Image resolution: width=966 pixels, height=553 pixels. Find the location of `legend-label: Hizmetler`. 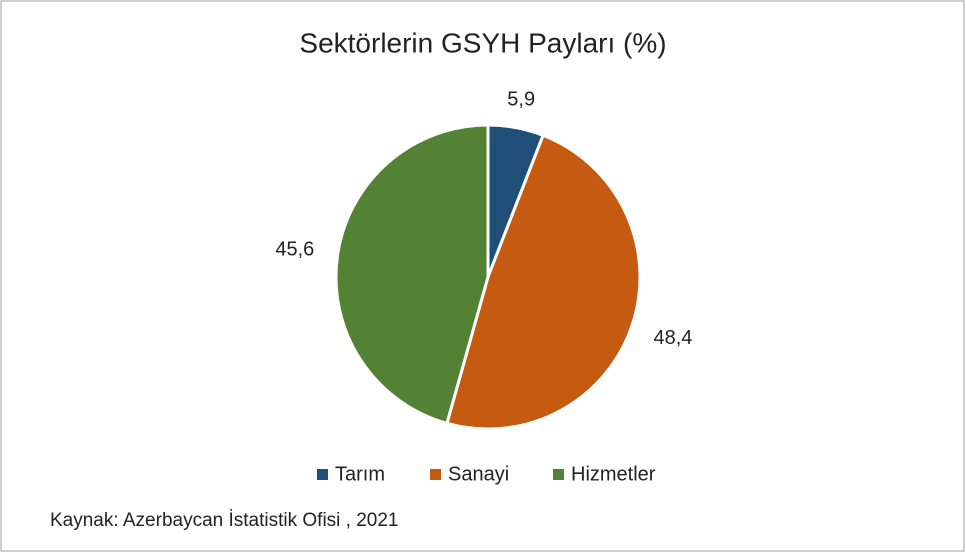

legend-label: Hizmetler is located at coordinates (613, 474).